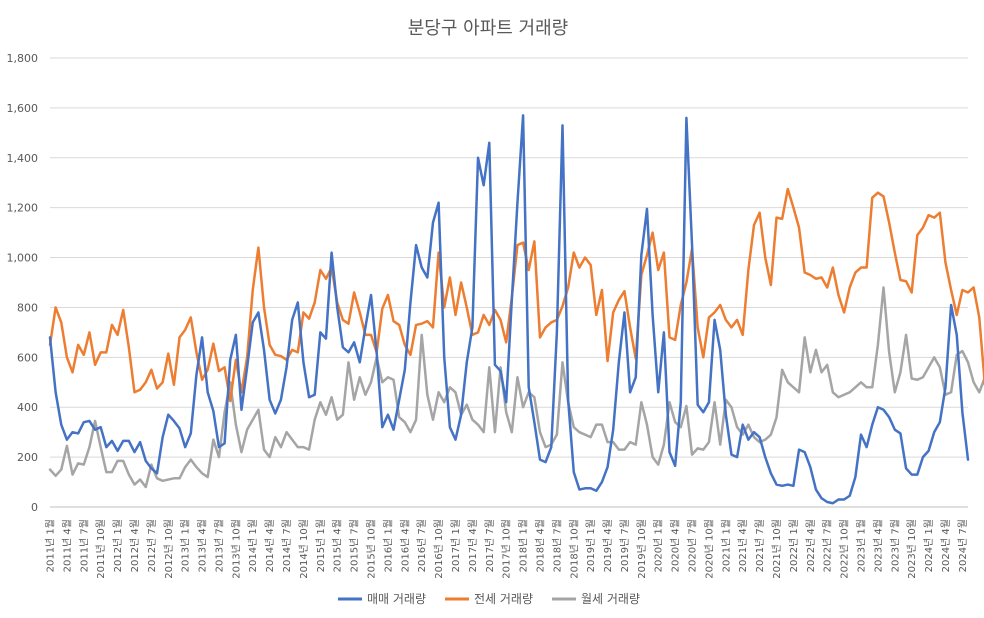 This screenshot has height=618, width=984. I want to click on y-tick-label: 1,200, so click(23, 208).